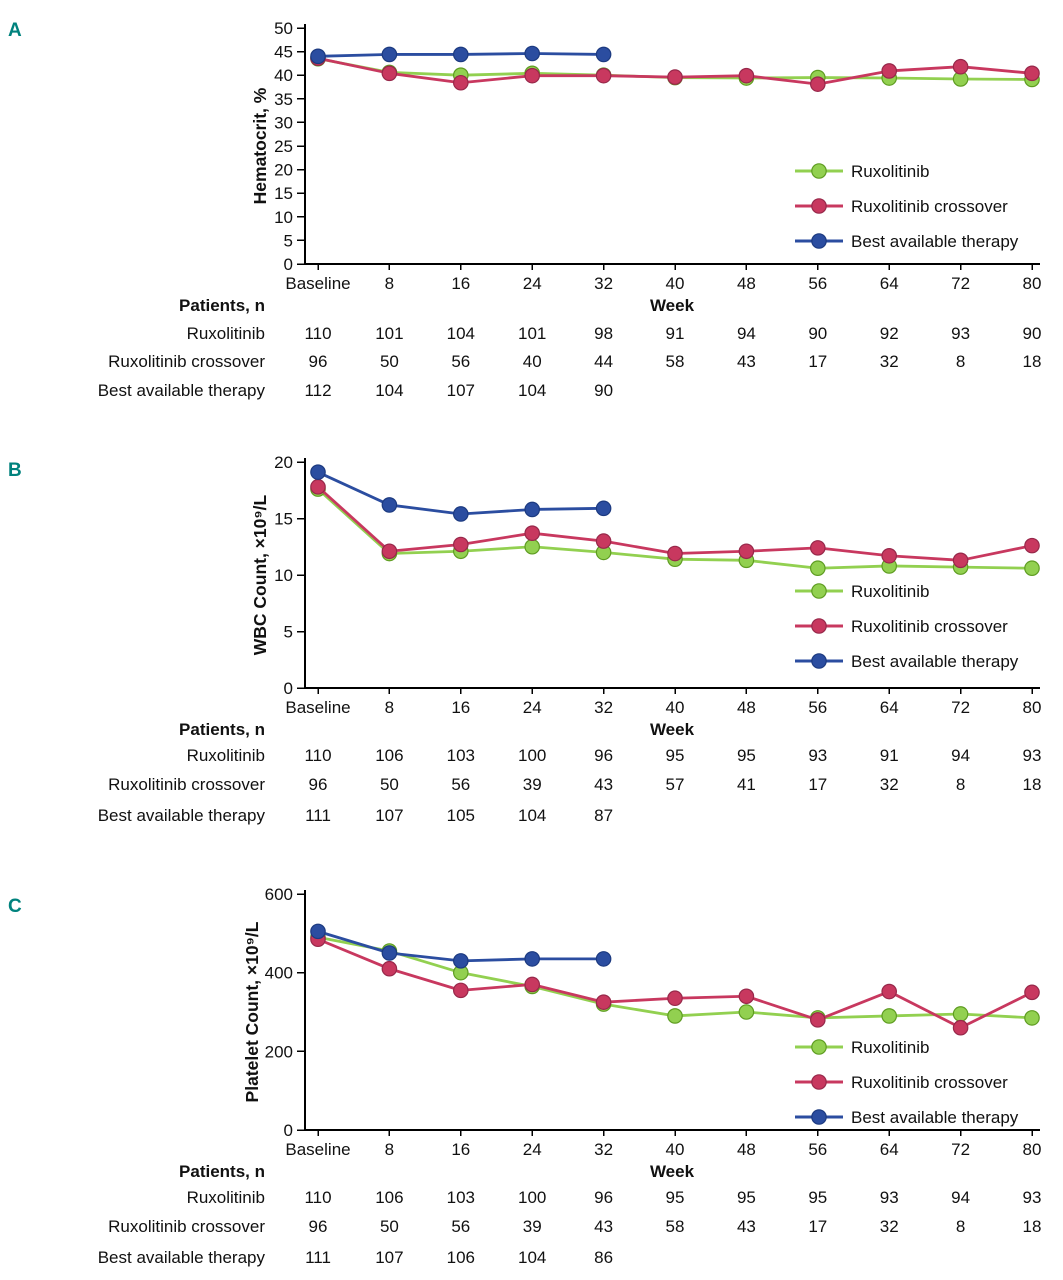 The width and height of the screenshot is (1063, 1280). What do you see at coordinates (283, 52) in the screenshot?
I see `y-tick-label: 45` at bounding box center [283, 52].